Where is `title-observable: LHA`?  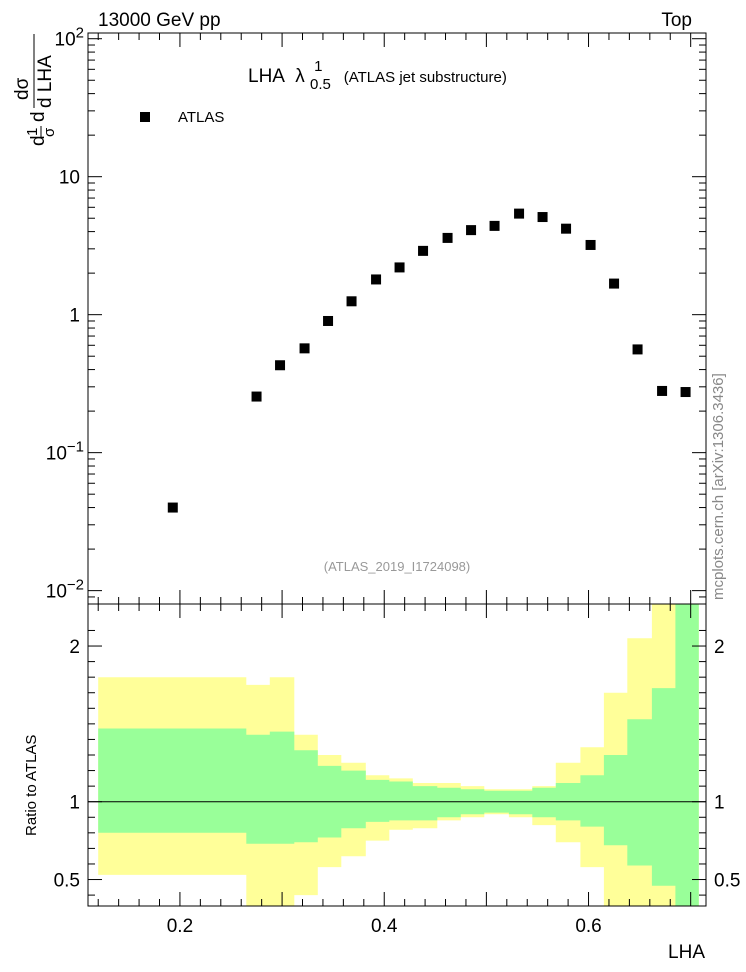
title-observable: LHA is located at coordinates (266, 76).